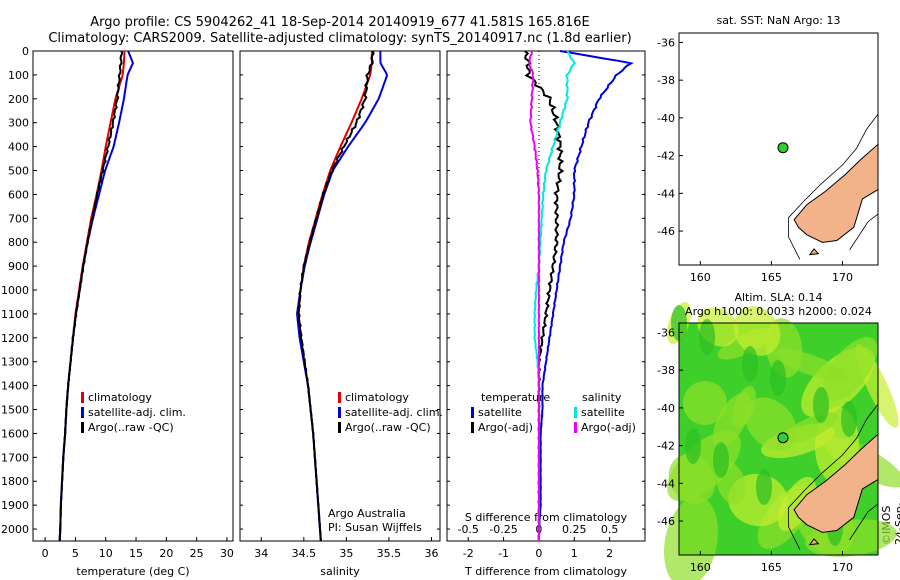 Image resolution: width=900 pixels, height=580 pixels. I want to click on x-tick-label: 25, so click(197, 553).